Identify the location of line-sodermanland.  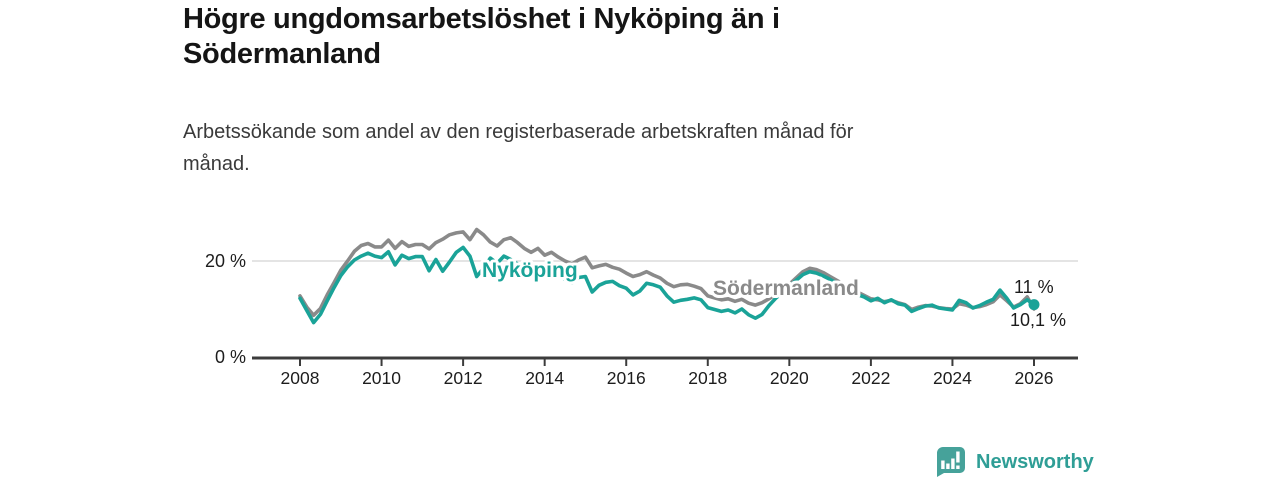
(667, 272).